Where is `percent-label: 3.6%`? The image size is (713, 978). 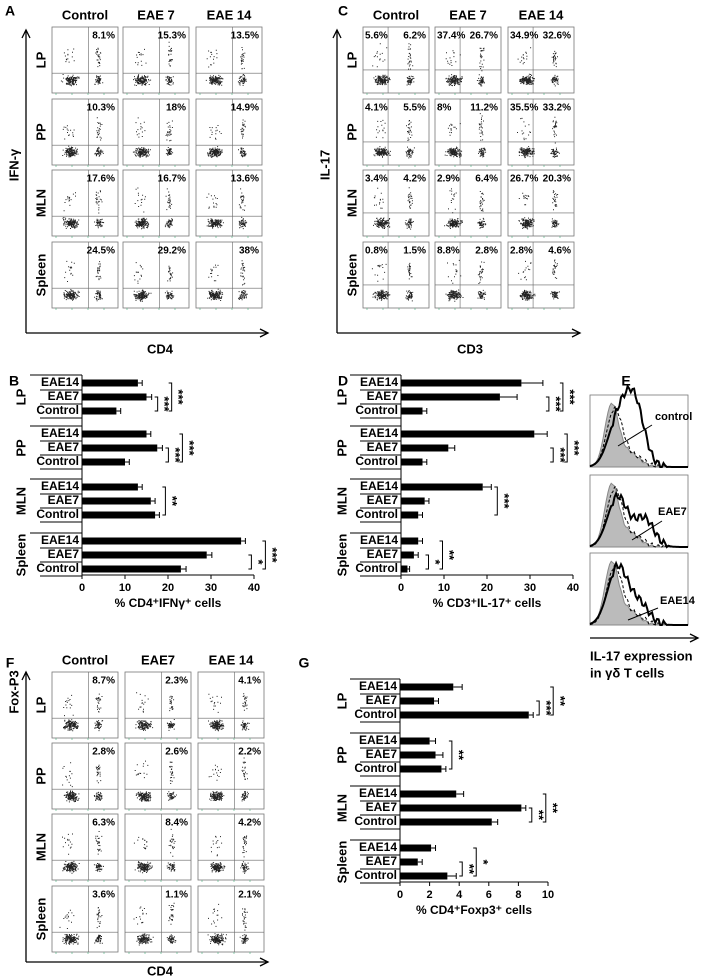 percent-label: 3.6% is located at coordinates (103, 895).